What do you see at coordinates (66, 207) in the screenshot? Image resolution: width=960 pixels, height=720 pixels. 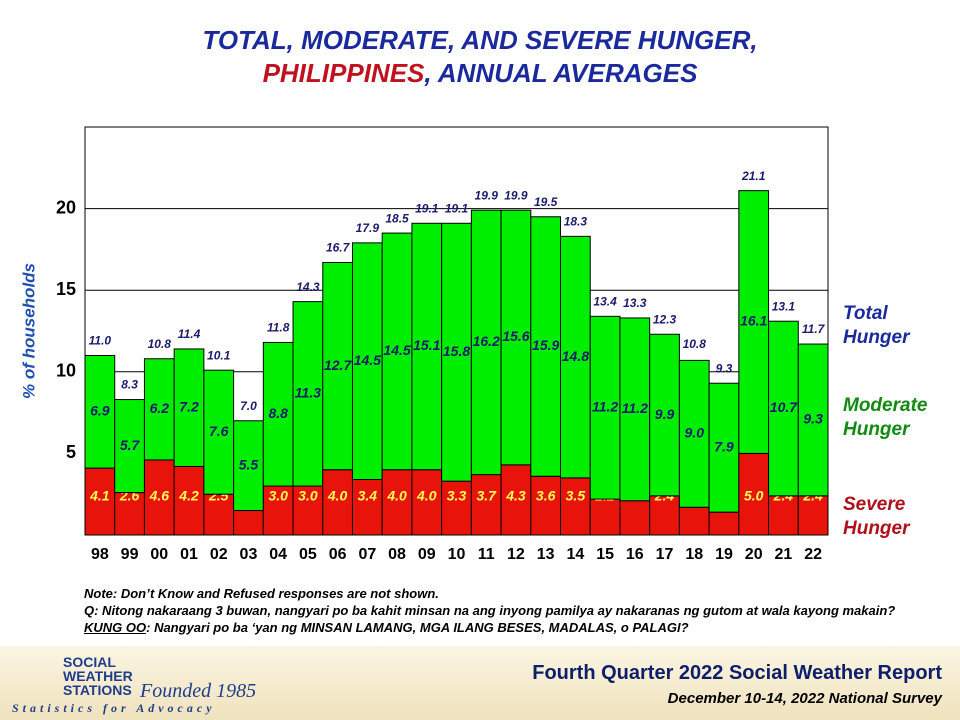 I see `y-tick-label: 20` at bounding box center [66, 207].